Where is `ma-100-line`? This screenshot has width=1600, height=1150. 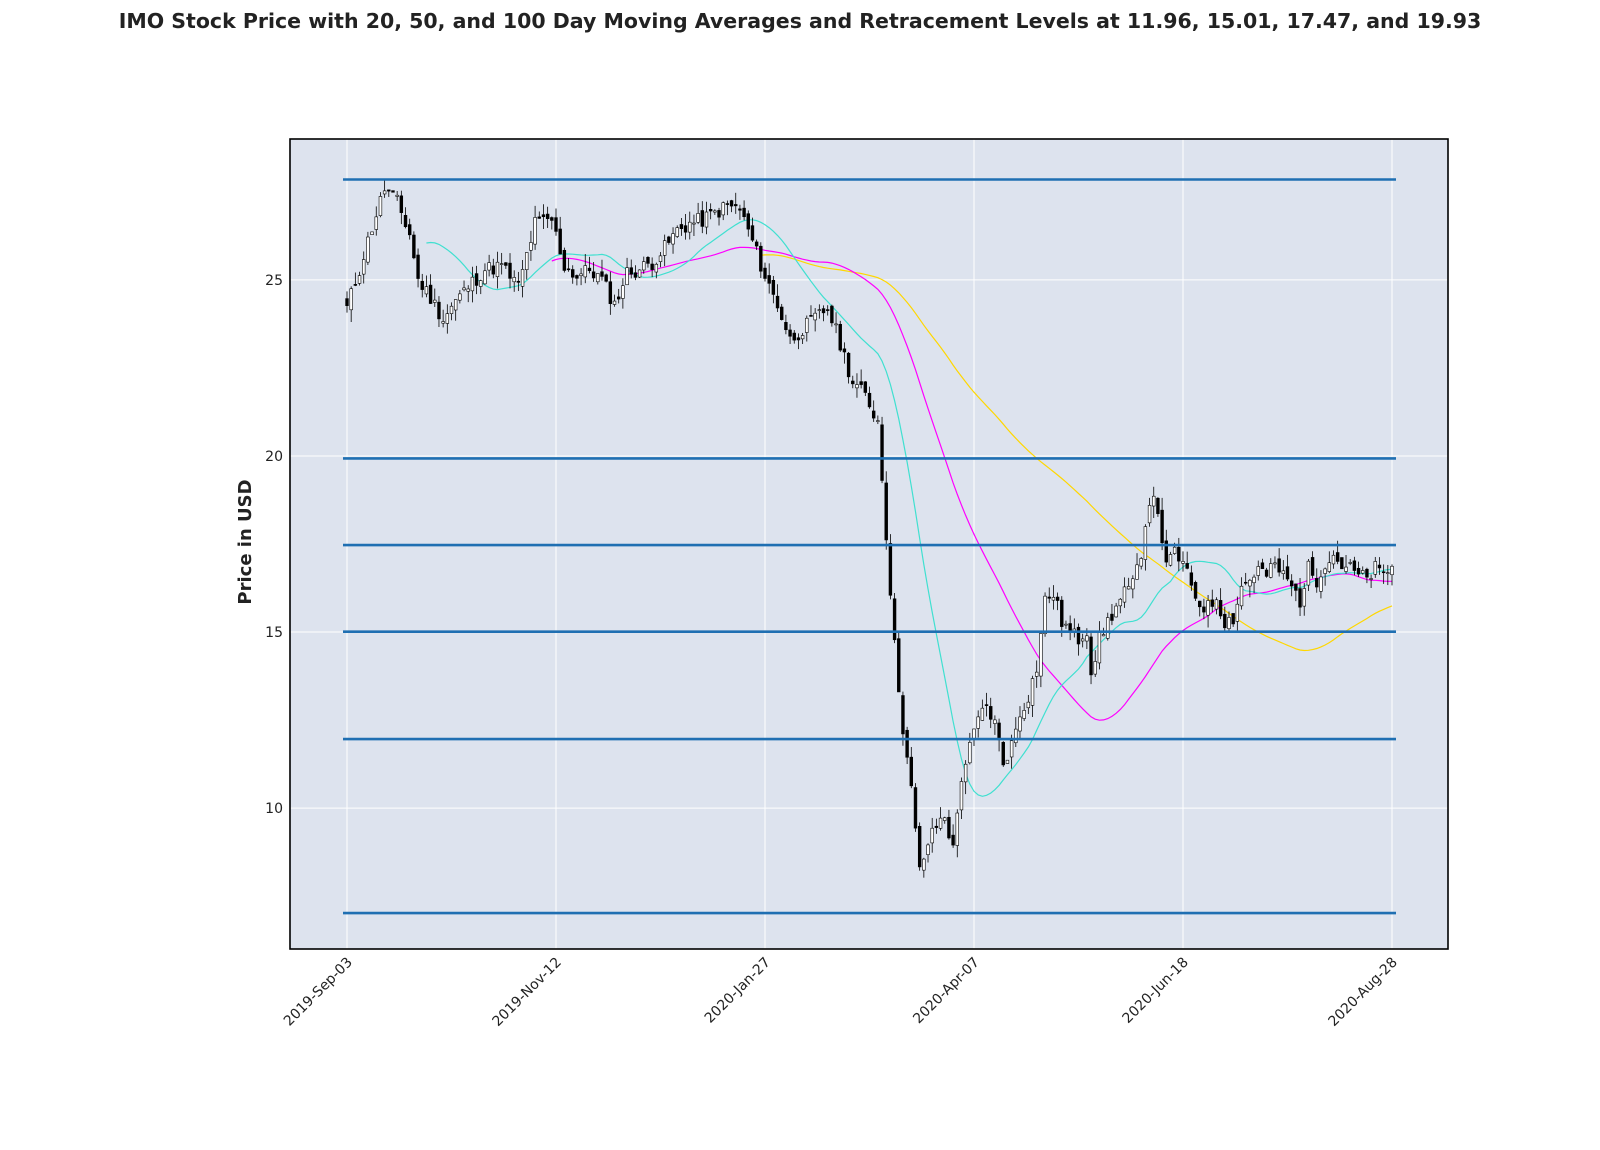 ma-100-line is located at coordinates (1076, 453).